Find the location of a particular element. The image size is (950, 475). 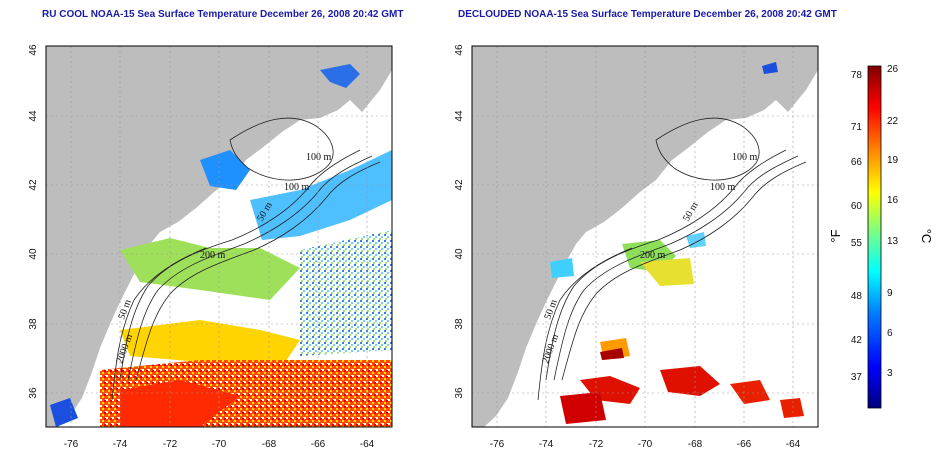

right-sst-north-blue is located at coordinates (770, 68).